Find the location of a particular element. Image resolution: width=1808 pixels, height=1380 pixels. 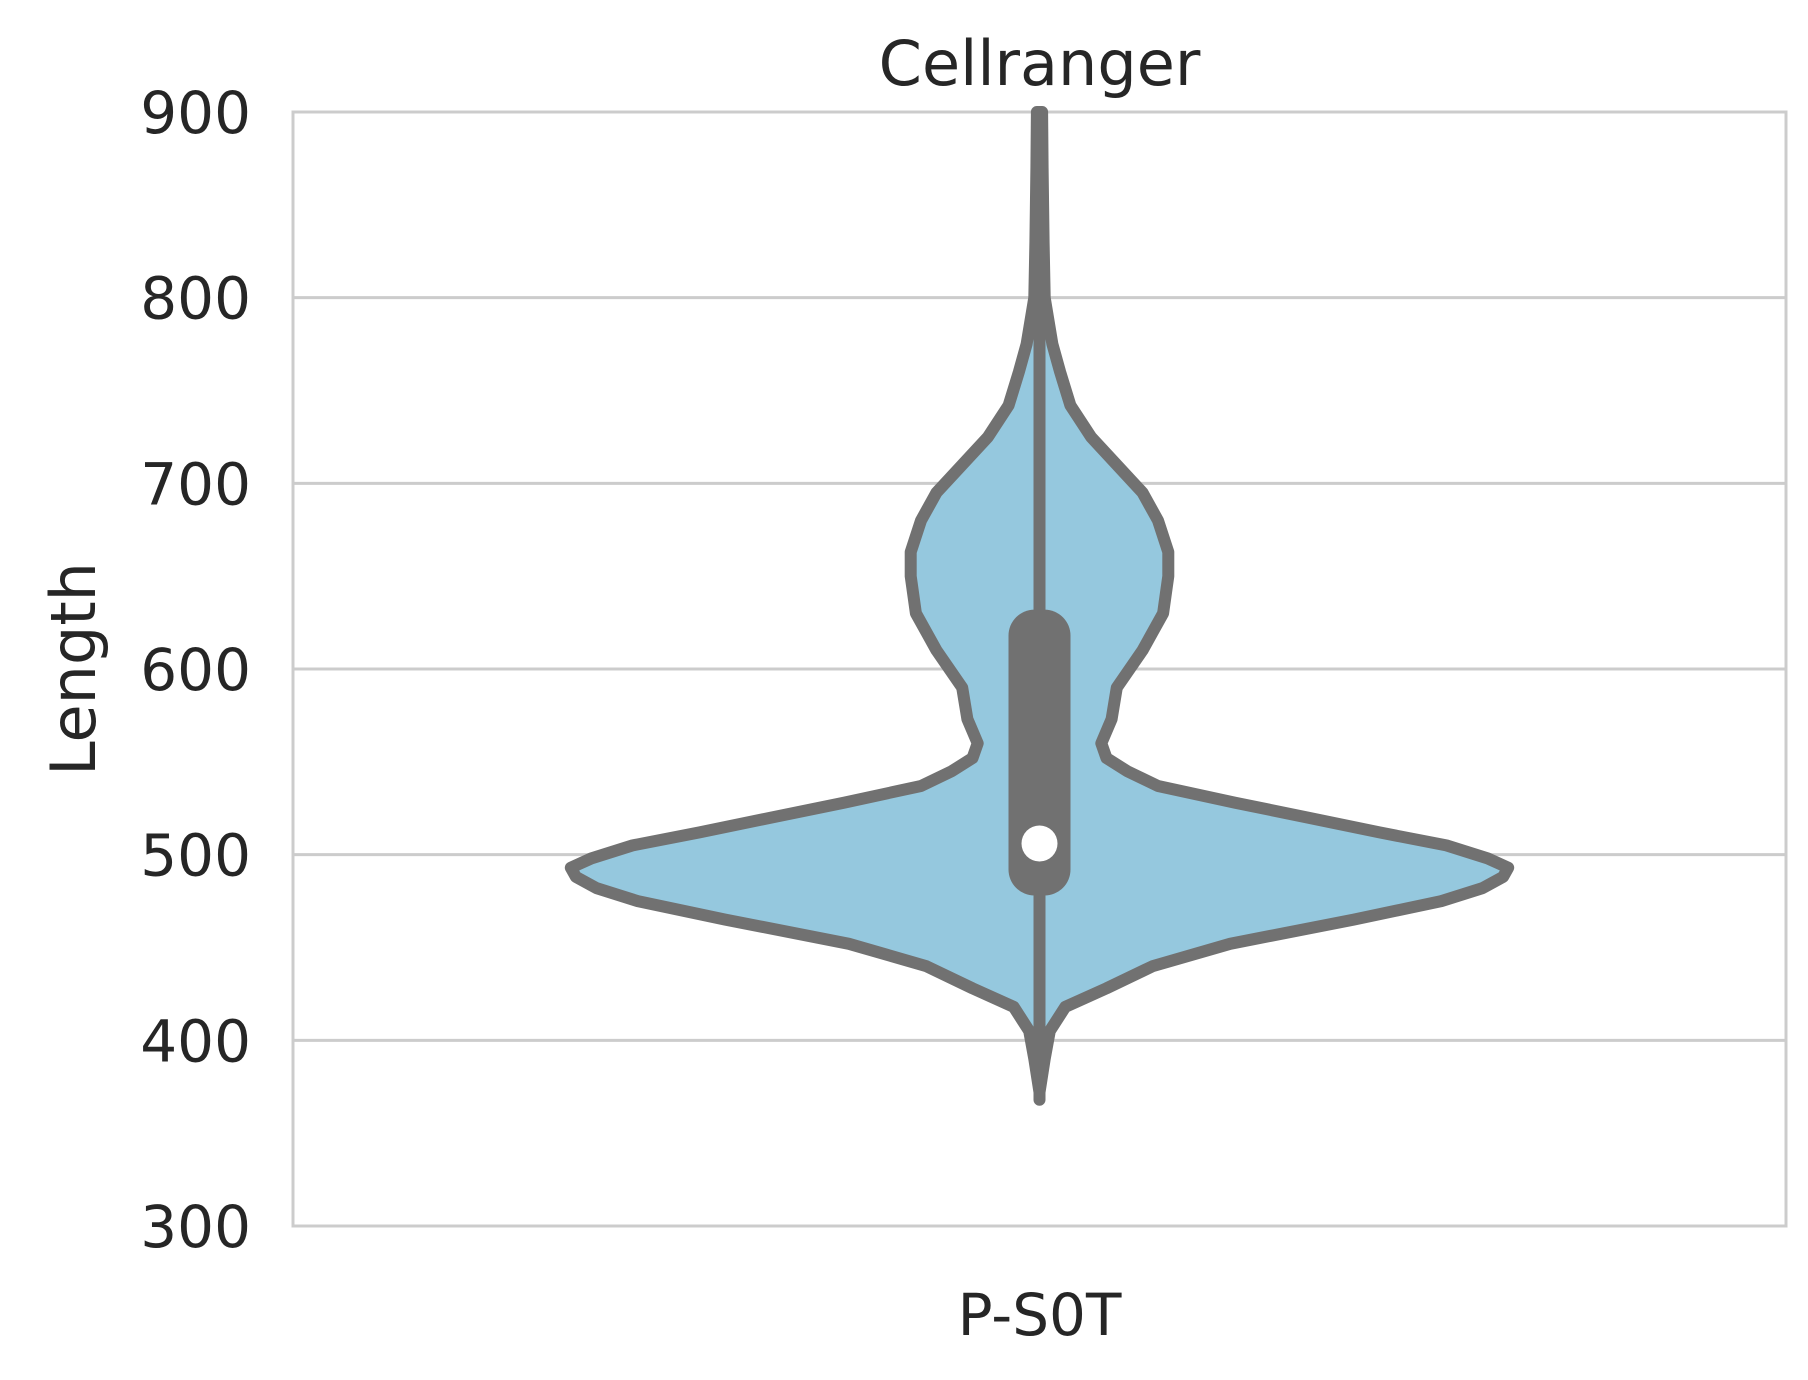

y-tick-labels: 300 400 500 600 700 800 900 is located at coordinates (195, 670).